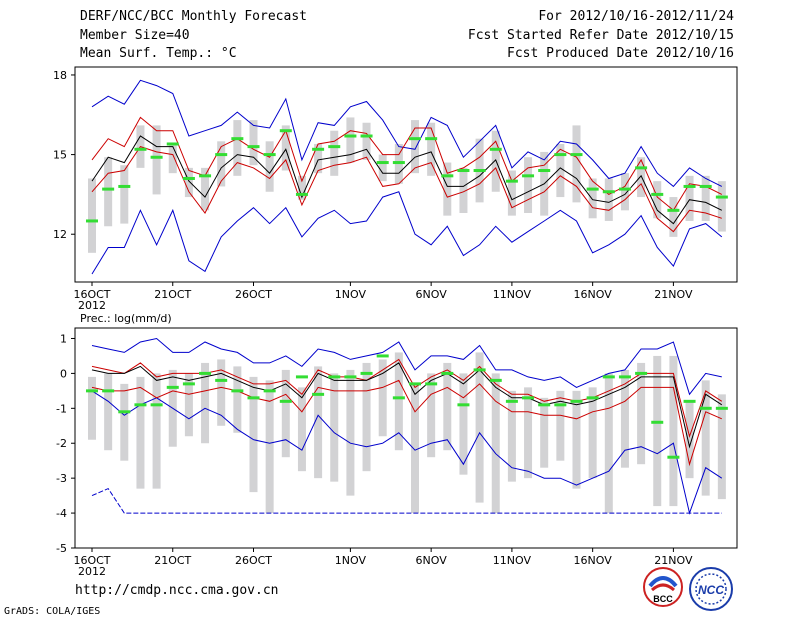 This screenshot has height=618, width=800. What do you see at coordinates (636, 16) in the screenshot?
I see `forecast-period-label: For 2012/10/16-2012/11/24` at bounding box center [636, 16].